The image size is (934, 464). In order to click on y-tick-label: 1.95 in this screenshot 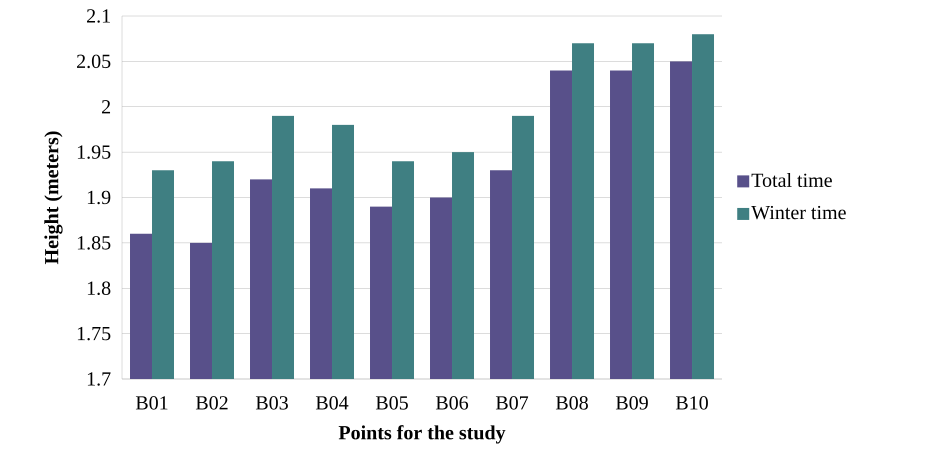, I will do `click(94, 152)`.